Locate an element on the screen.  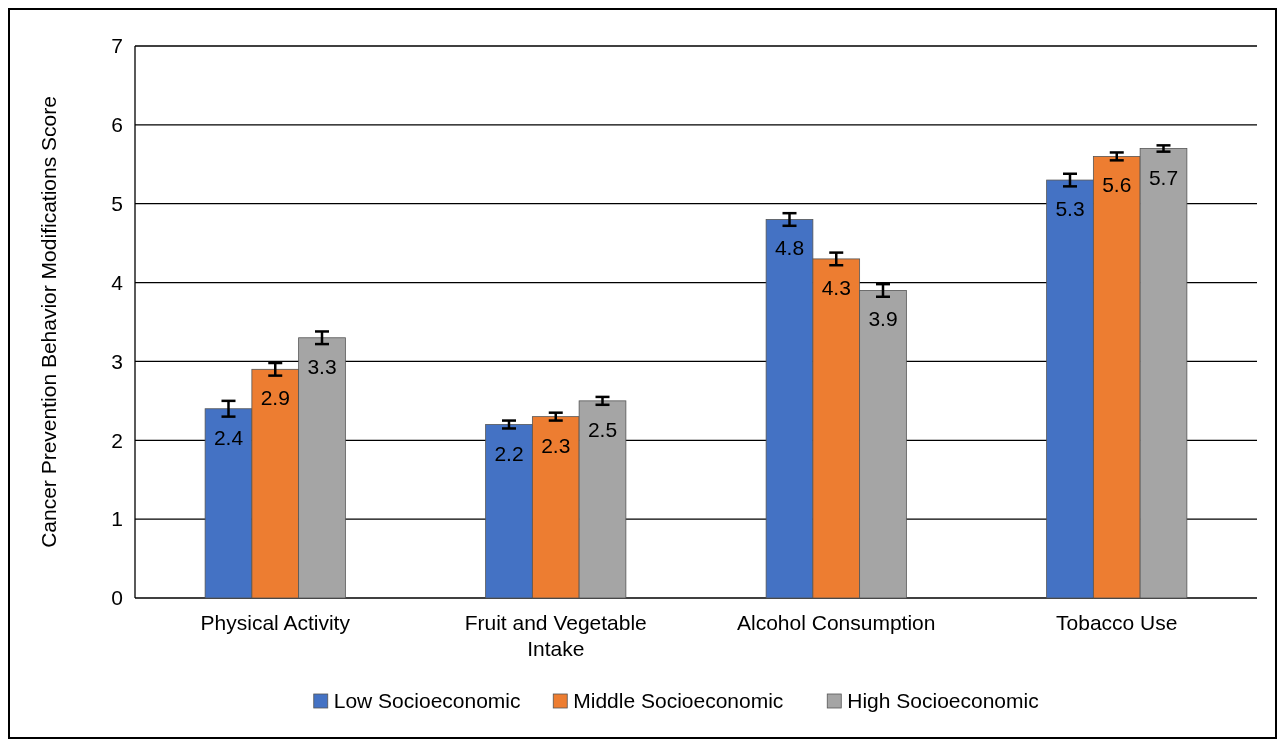
y-tick-label: 2 is located at coordinates (117, 440).